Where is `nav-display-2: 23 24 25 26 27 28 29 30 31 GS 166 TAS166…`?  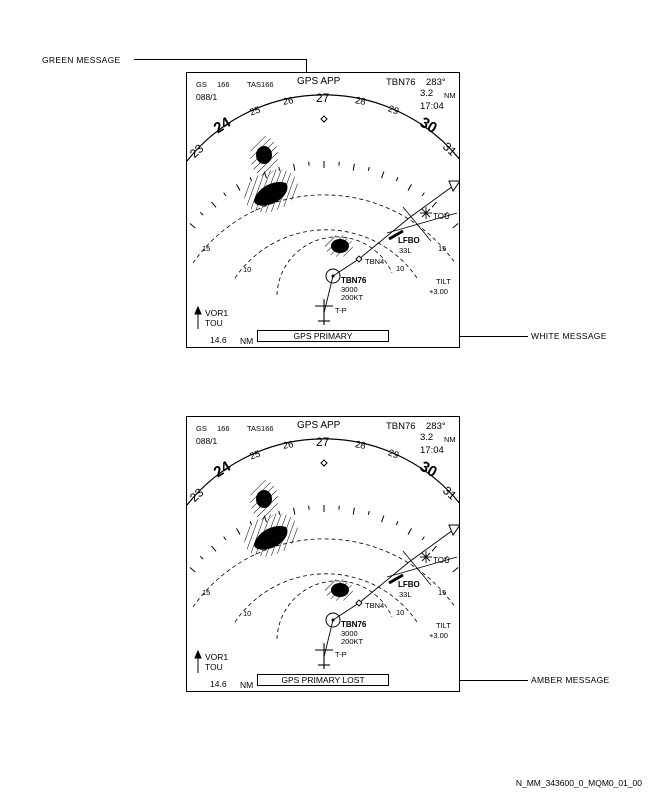
nav-display-2: 23 24 25 26 27 28 29 30 31 GS 166 TAS166… is located at coordinates (323, 554).